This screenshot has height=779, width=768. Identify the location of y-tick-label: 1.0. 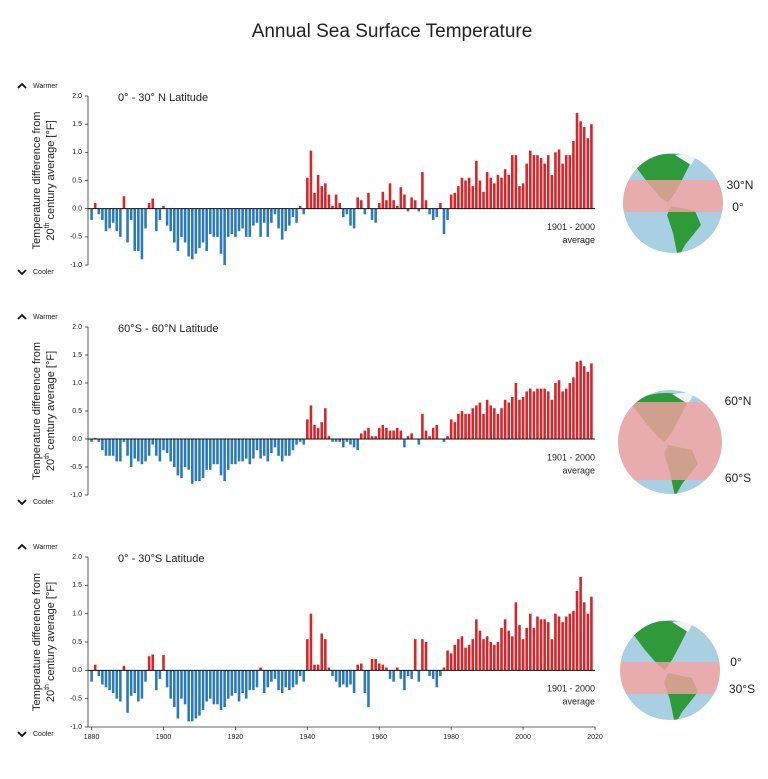
(77, 152).